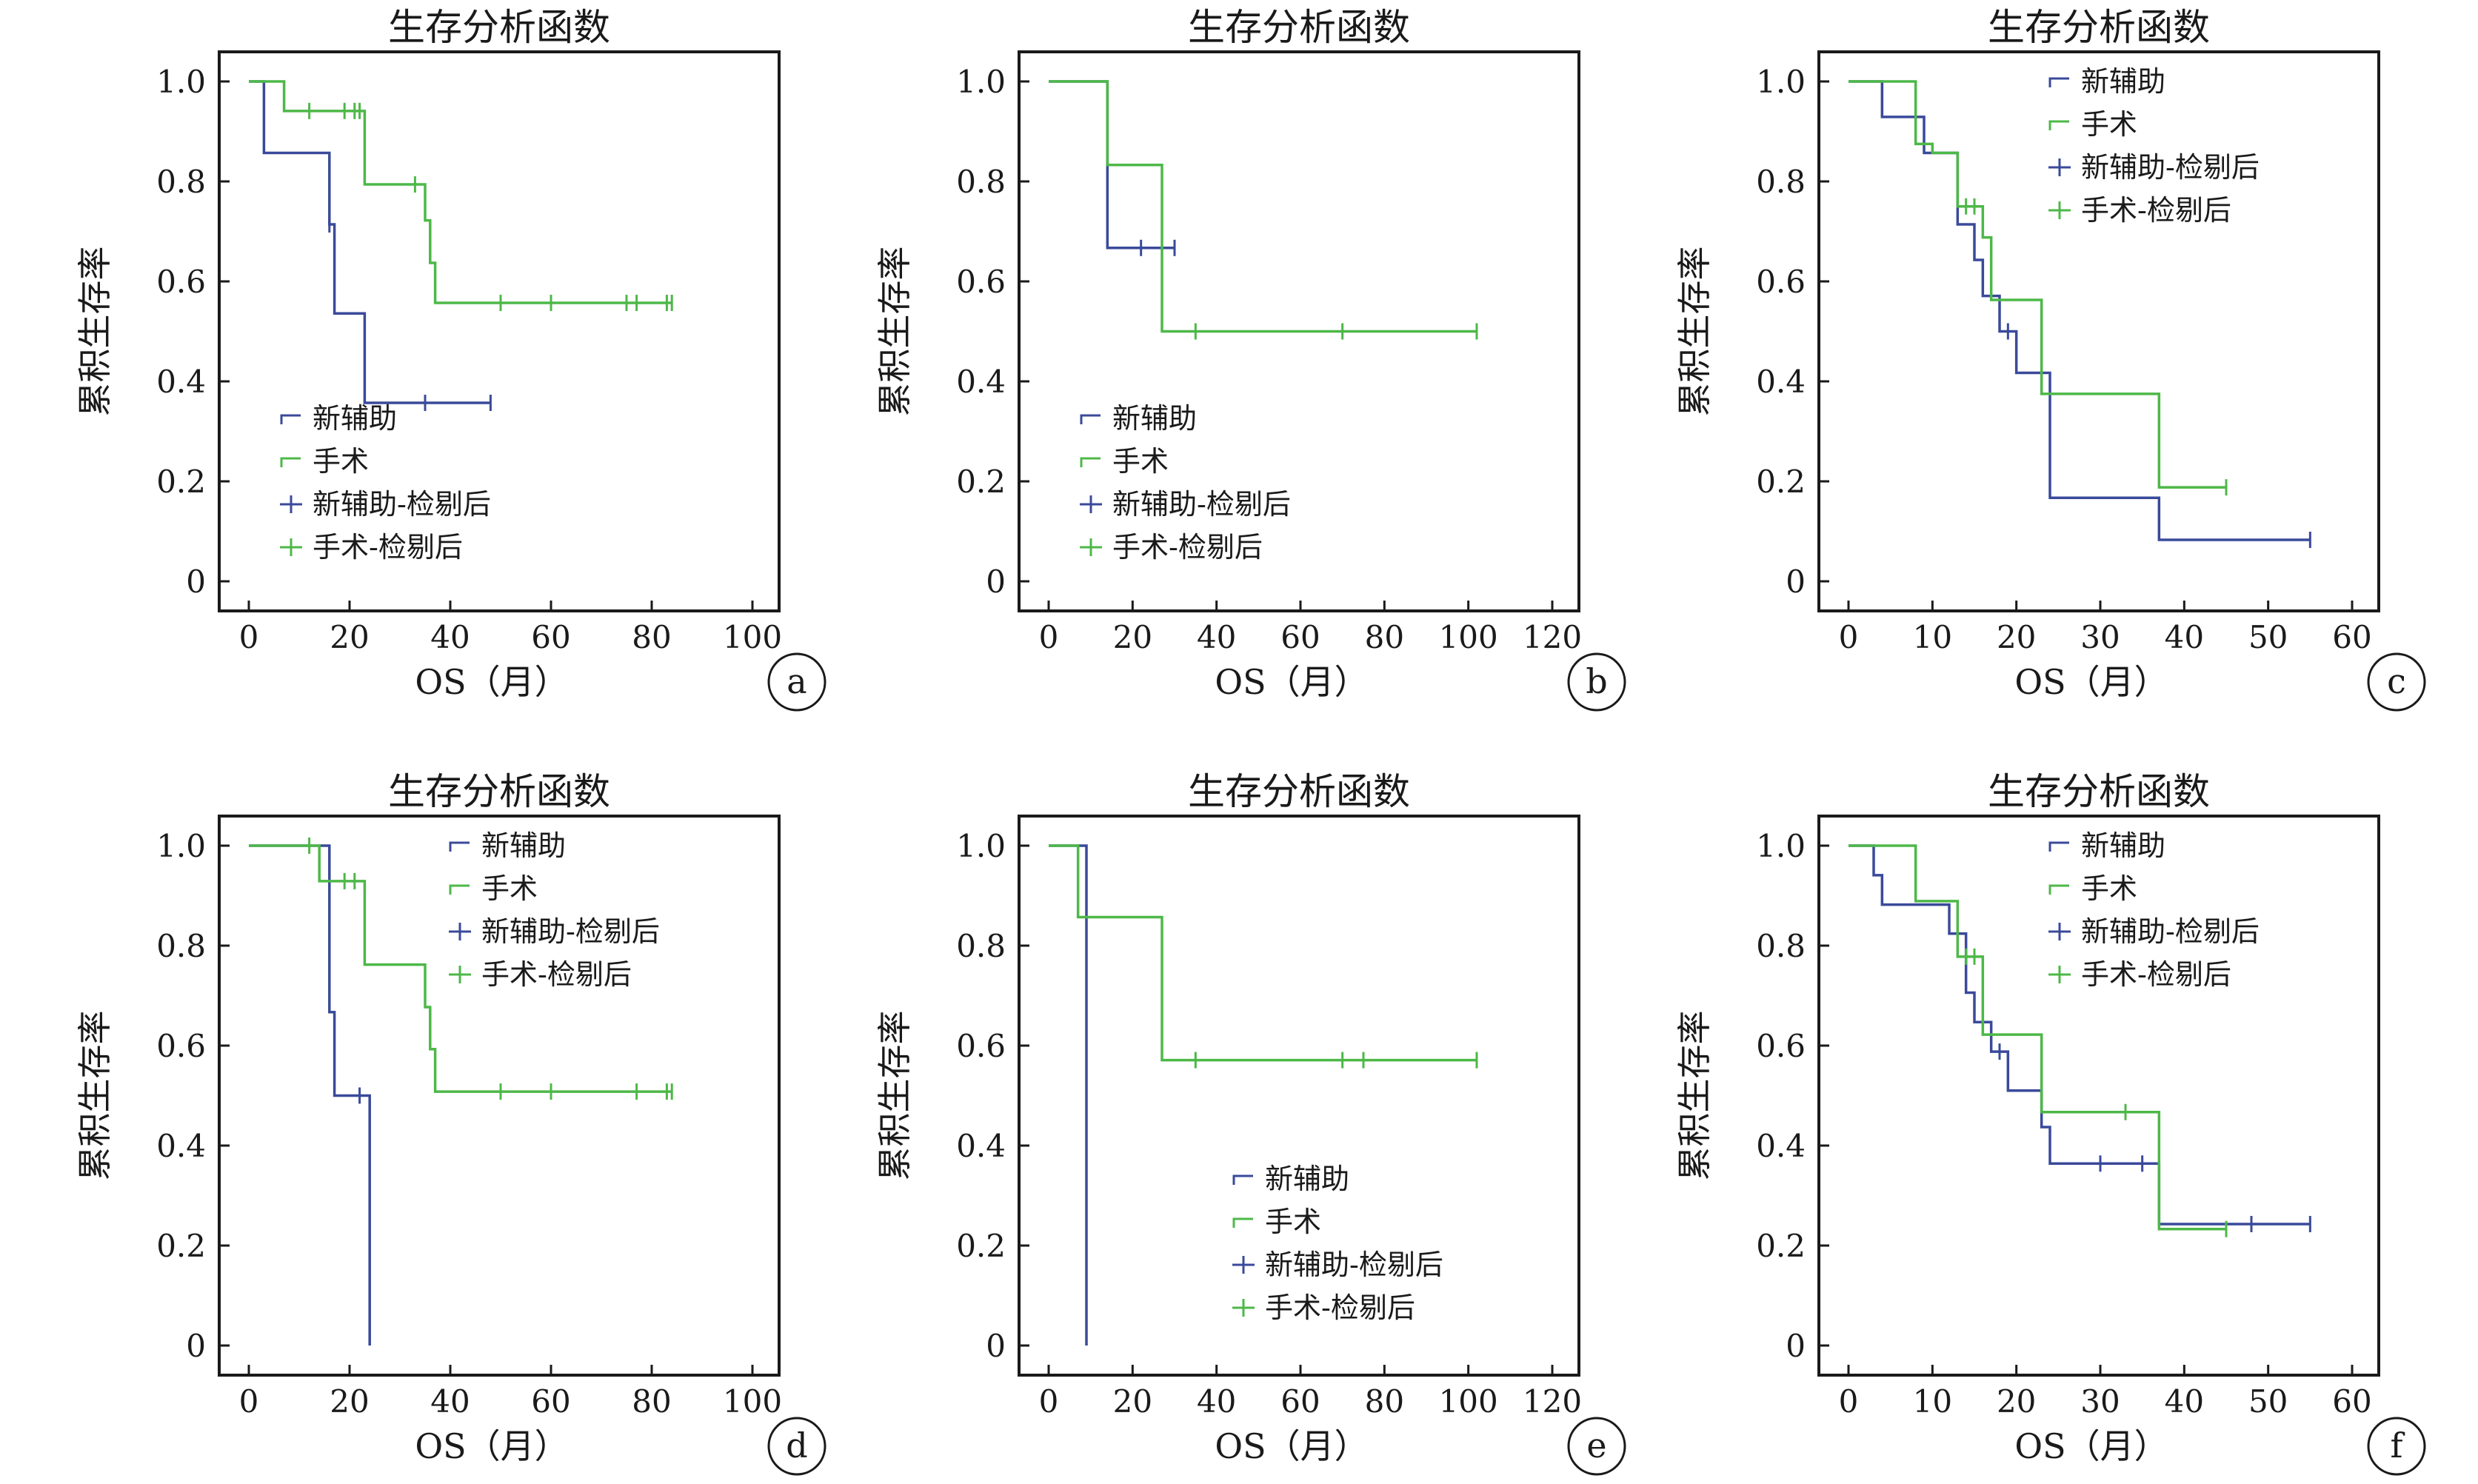  Describe the element at coordinates (1468, 637) in the screenshot. I see `x-tick-label: 100` at that location.